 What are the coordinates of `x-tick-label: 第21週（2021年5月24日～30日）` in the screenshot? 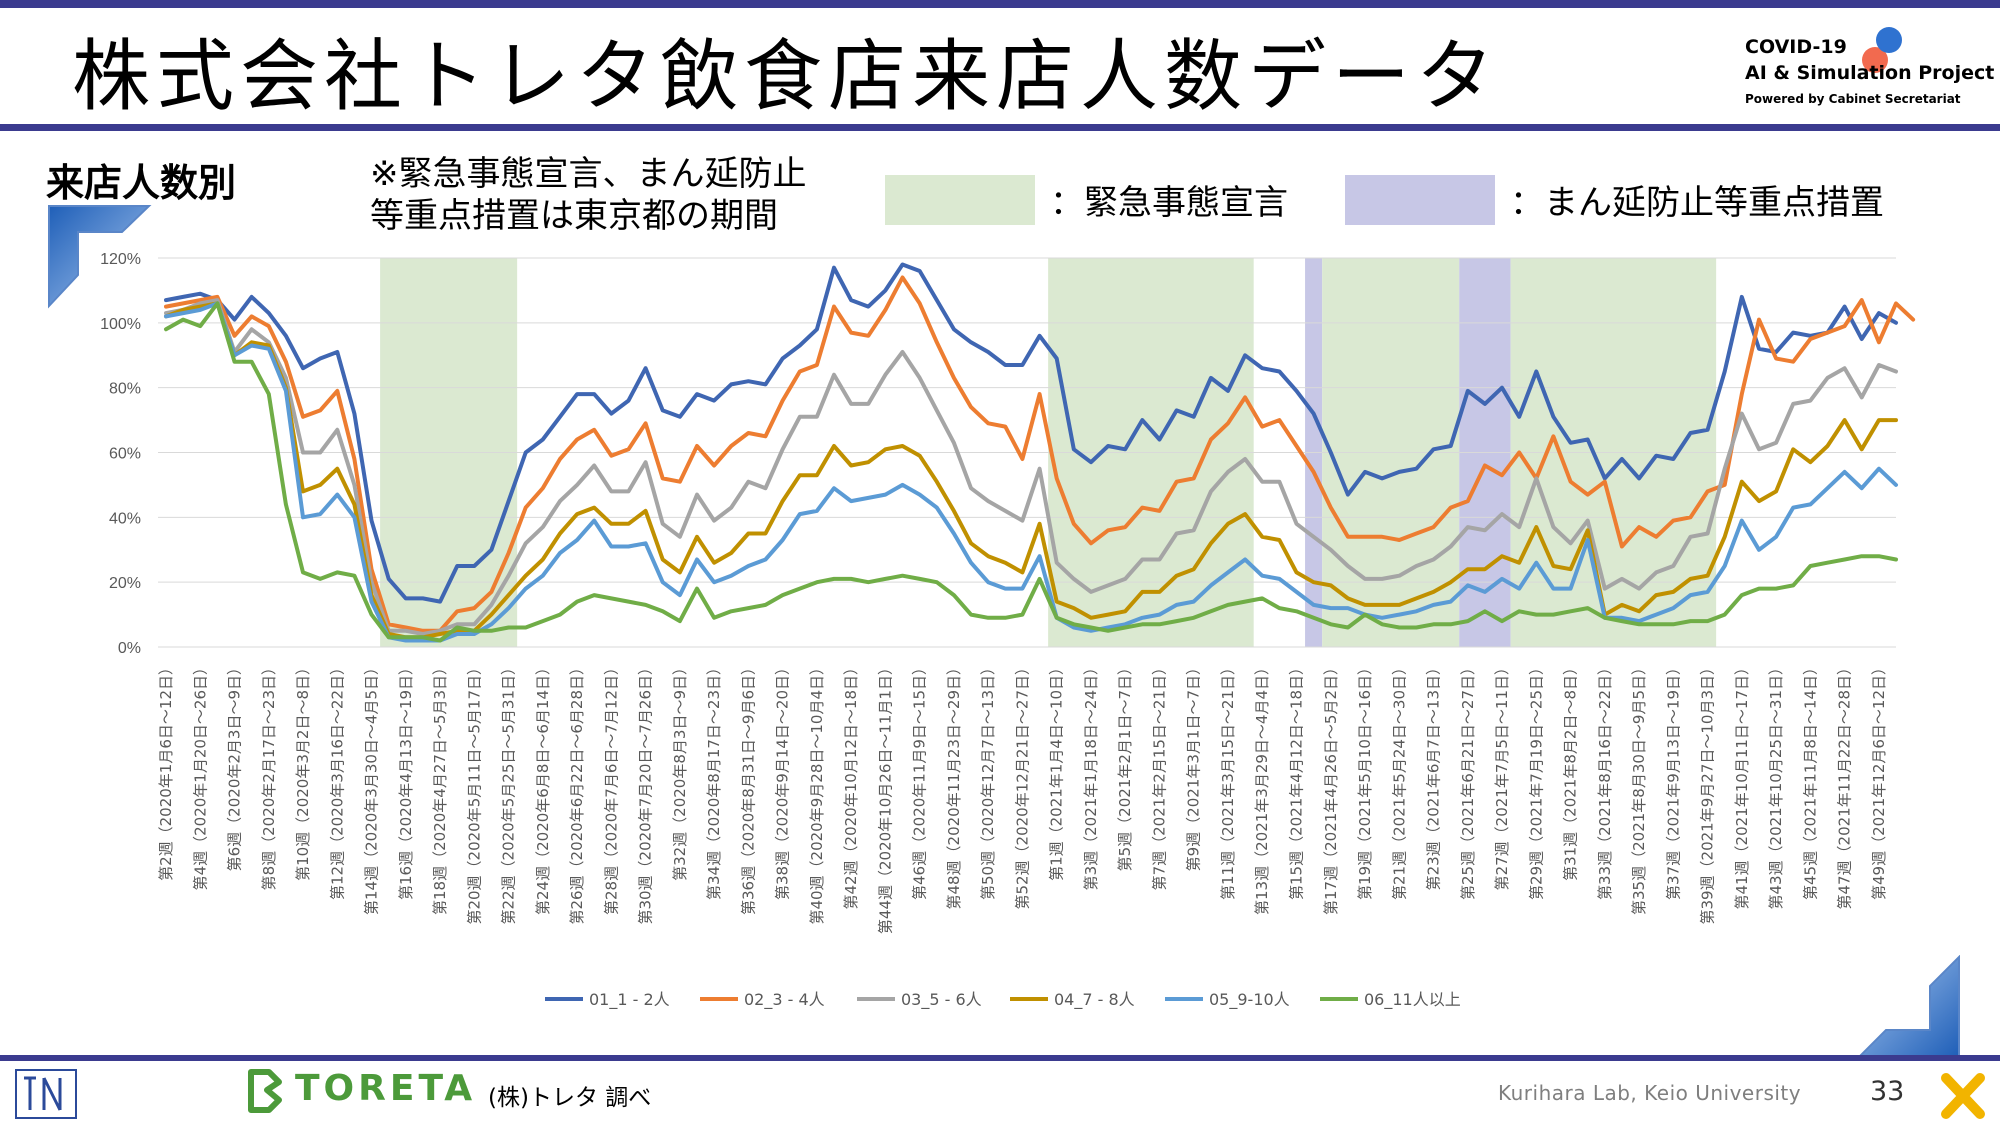 It's located at (1399, 780).